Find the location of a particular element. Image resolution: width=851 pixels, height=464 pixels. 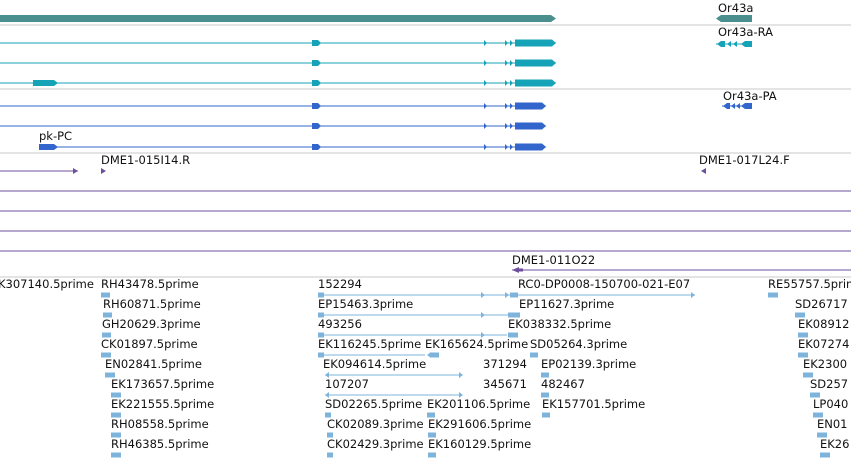

est-label: CK02089.3prime is located at coordinates (375, 424).